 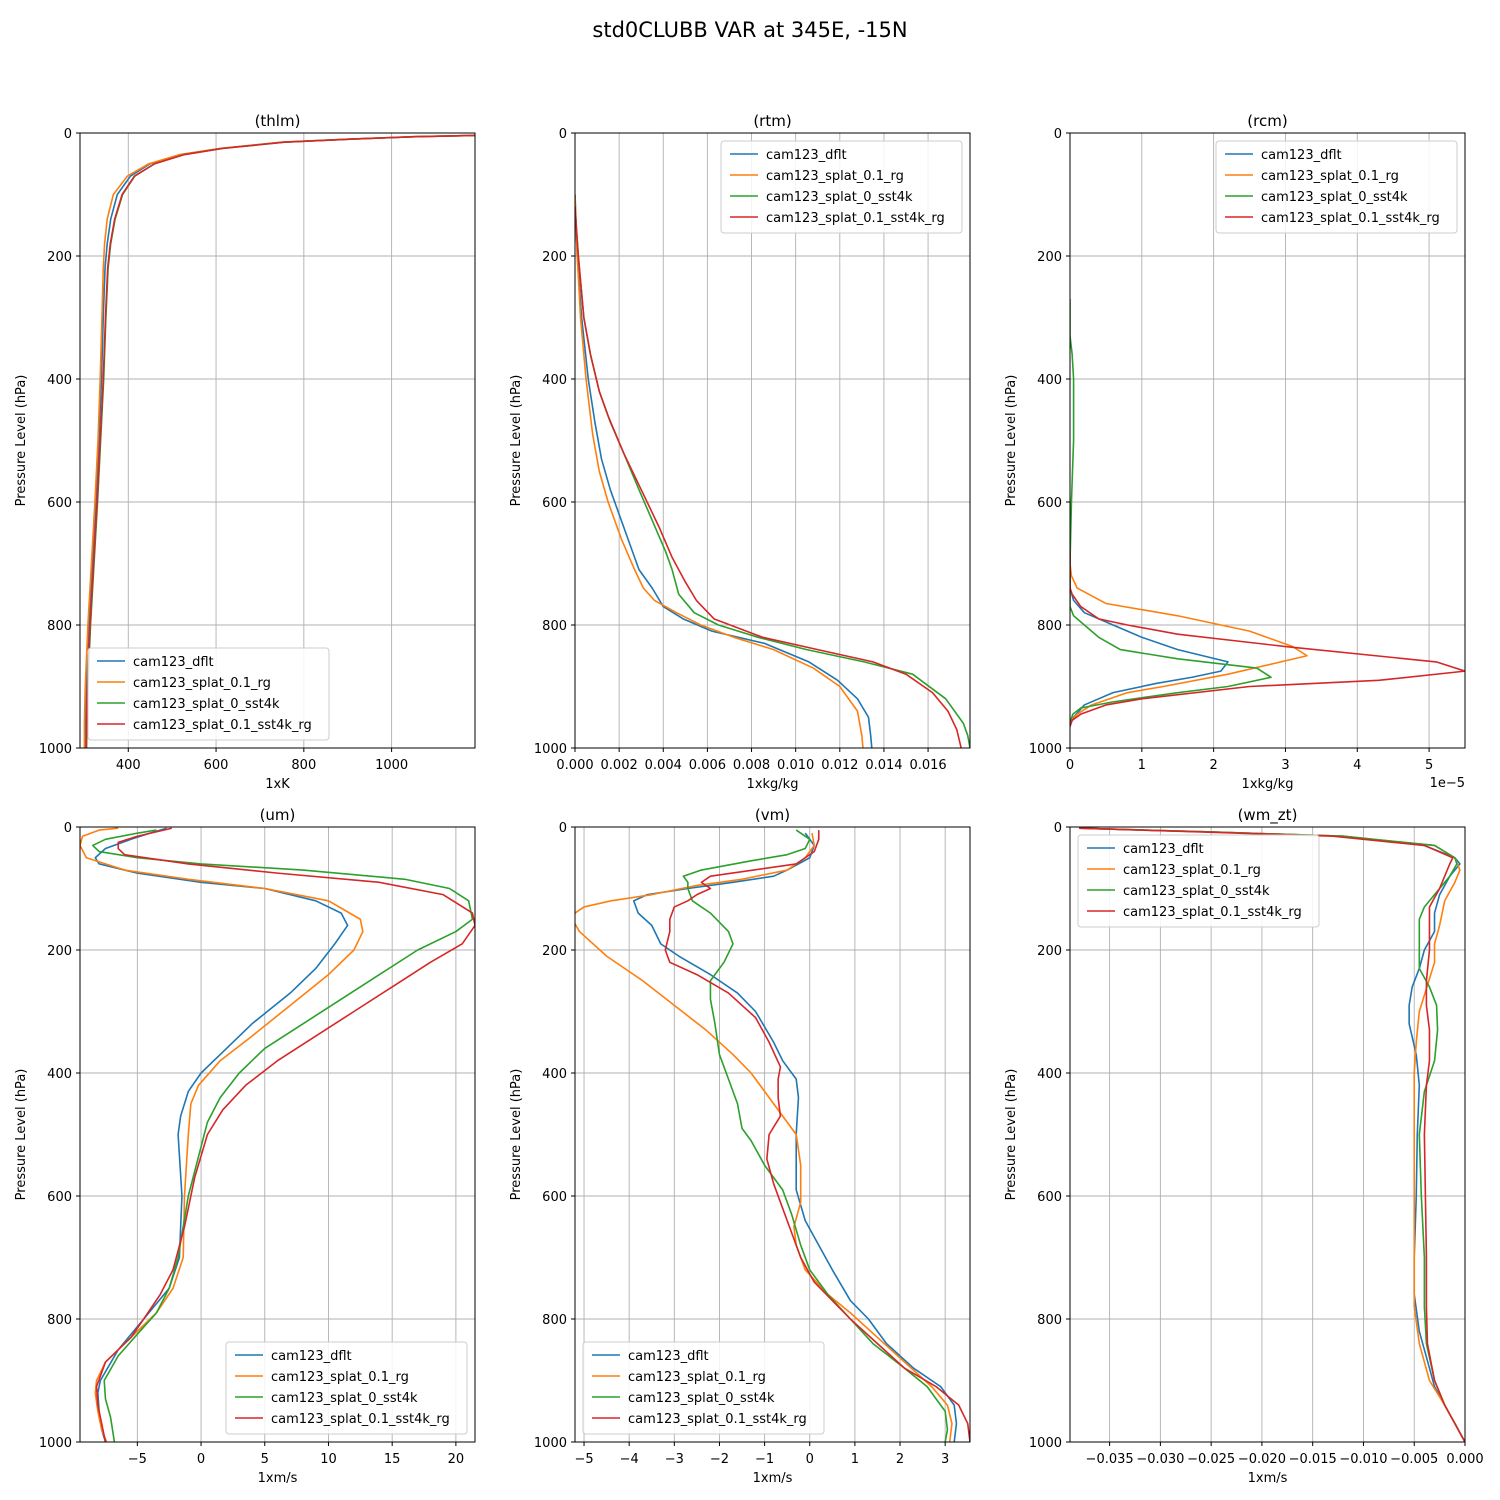 What do you see at coordinates (629, 1459) in the screenshot?
I see `x-tick-label: −4` at bounding box center [629, 1459].